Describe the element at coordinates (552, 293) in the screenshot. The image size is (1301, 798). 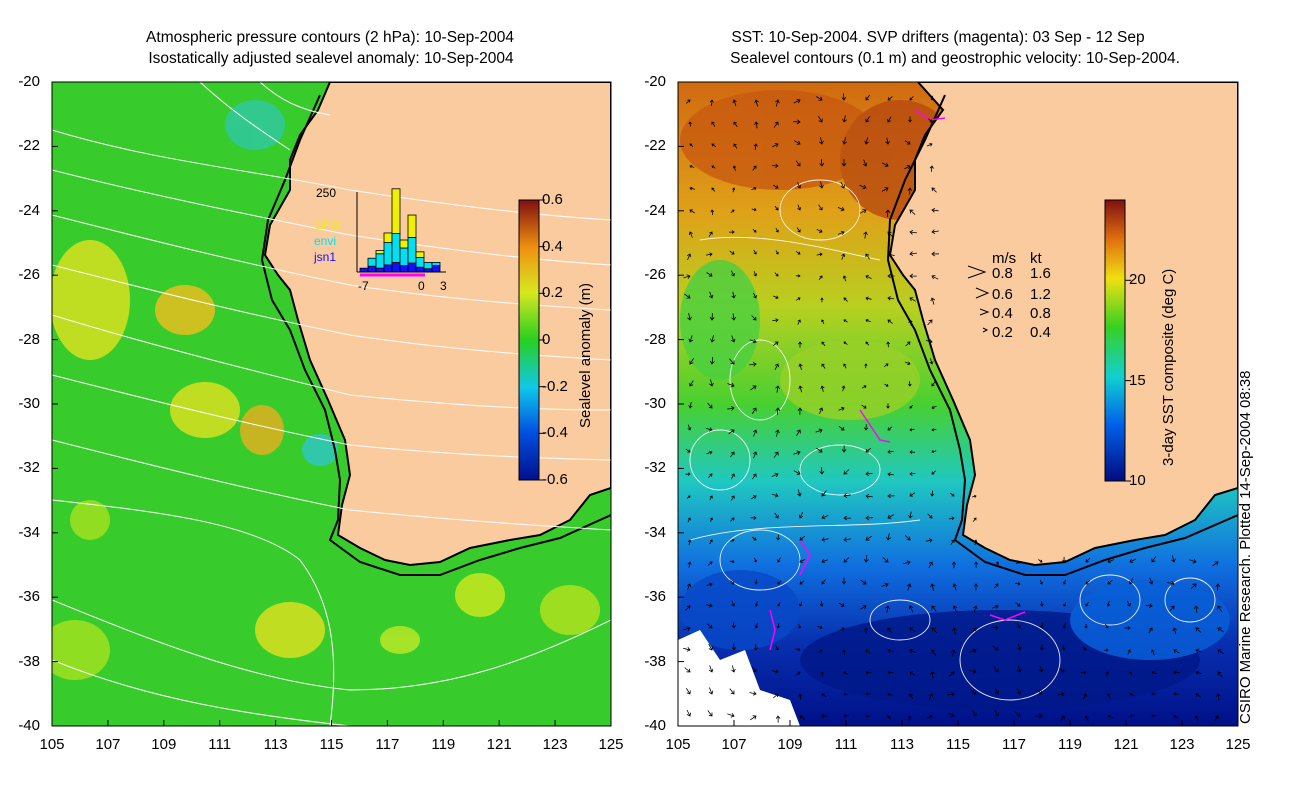
I see `left-cbar-tick-2: 0.2` at that location.